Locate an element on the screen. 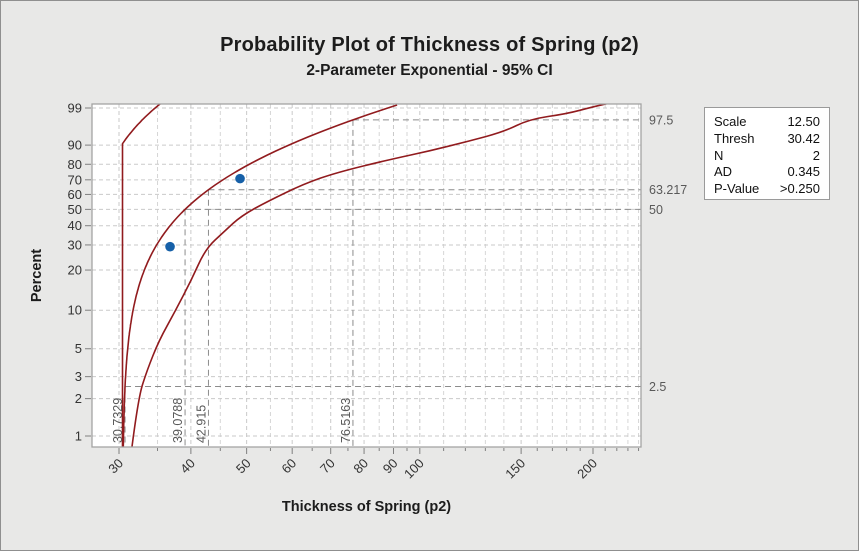 This screenshot has width=859, height=551. stat-row-scale: Scale 12.50 is located at coordinates (767, 122).